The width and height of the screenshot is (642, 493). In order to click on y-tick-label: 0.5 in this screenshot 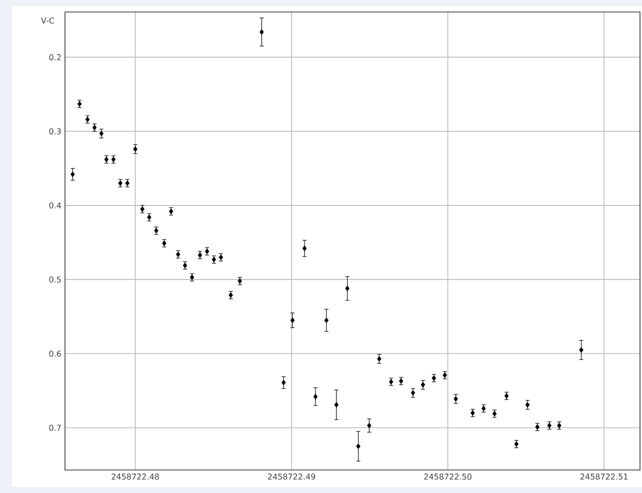, I will do `click(55, 279)`.